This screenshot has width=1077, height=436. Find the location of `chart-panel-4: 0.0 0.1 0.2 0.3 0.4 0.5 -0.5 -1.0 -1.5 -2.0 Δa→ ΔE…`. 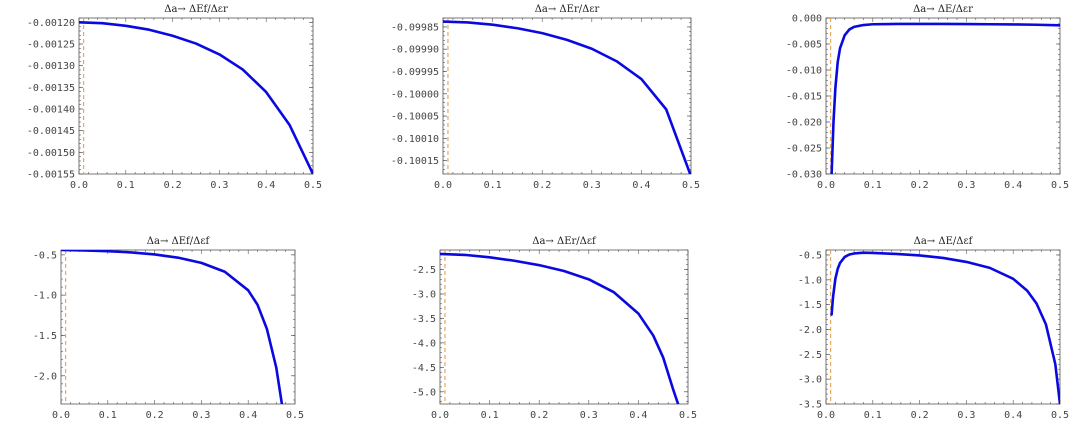

chart-panel-4: 0.0 0.1 0.2 0.3 0.4 0.5 -0.5 -1.0 -1.5 -2.0 Δa→ ΔE… is located at coordinates (168, 328).